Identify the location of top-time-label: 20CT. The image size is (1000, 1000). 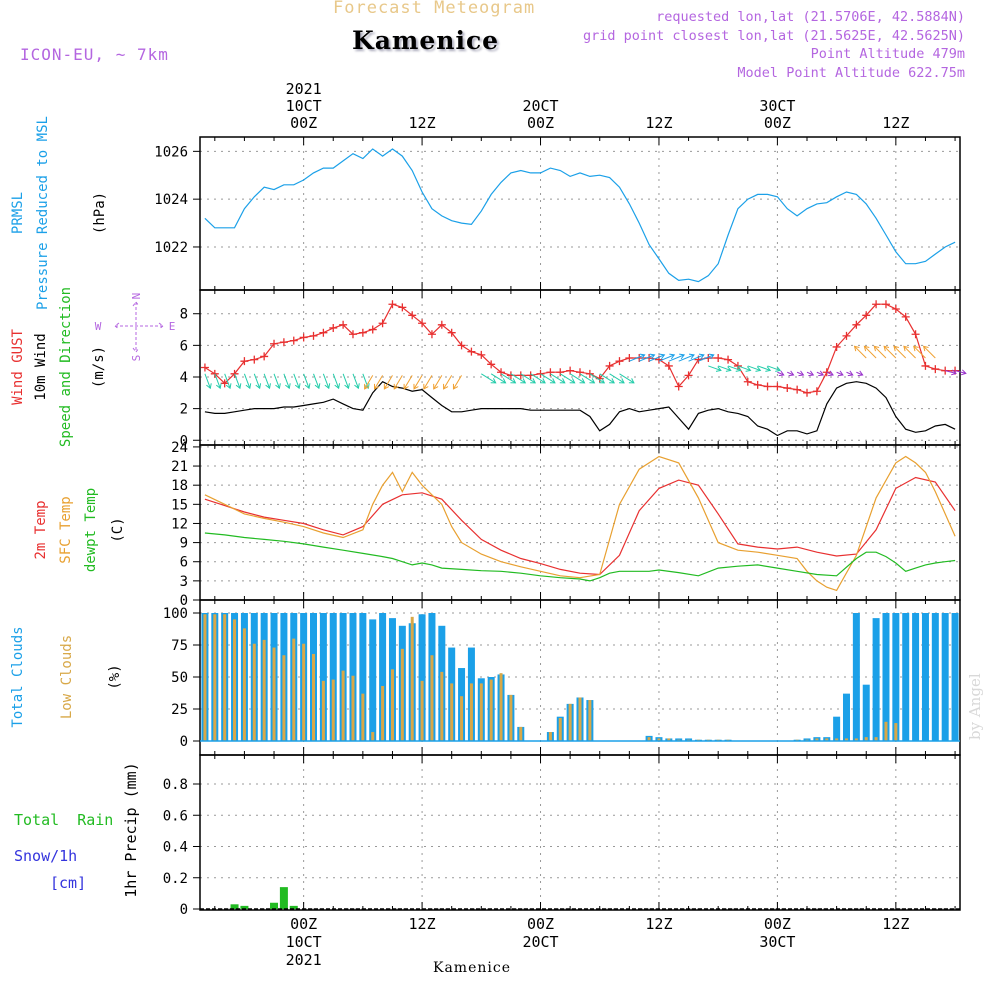
(540, 106).